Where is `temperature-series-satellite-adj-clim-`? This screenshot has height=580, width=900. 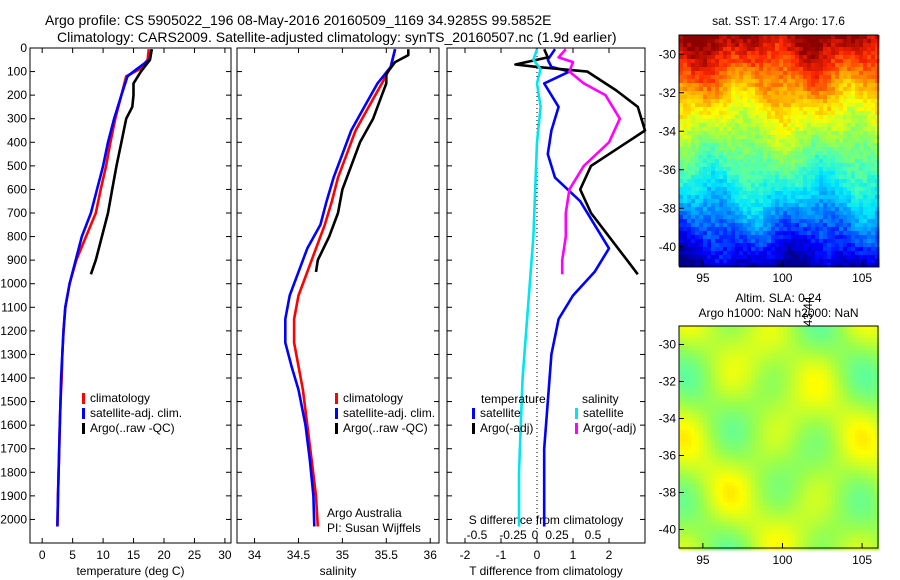
temperature-series-satellite-adj-clim- is located at coordinates (105, 287).